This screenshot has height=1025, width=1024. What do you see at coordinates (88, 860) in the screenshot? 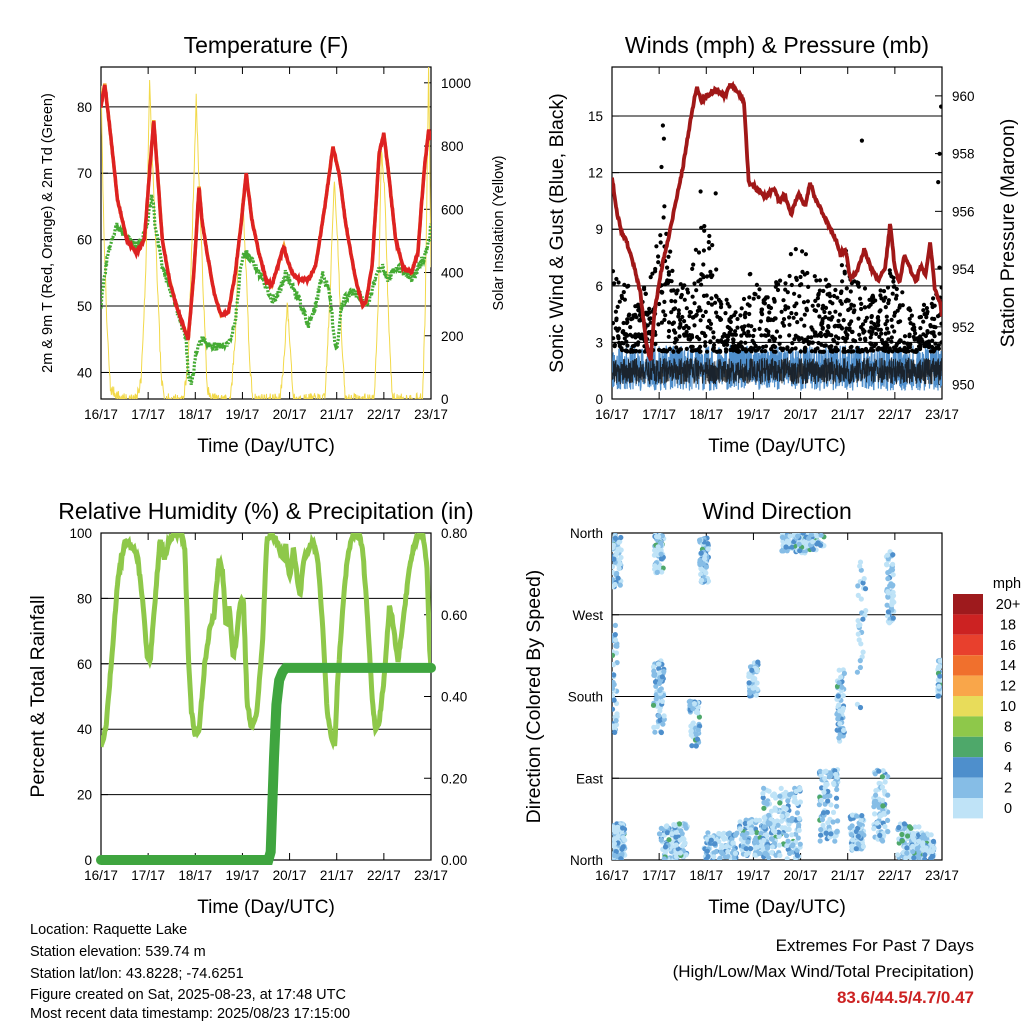
I see `humidity-y-tick-label: 0` at bounding box center [88, 860].